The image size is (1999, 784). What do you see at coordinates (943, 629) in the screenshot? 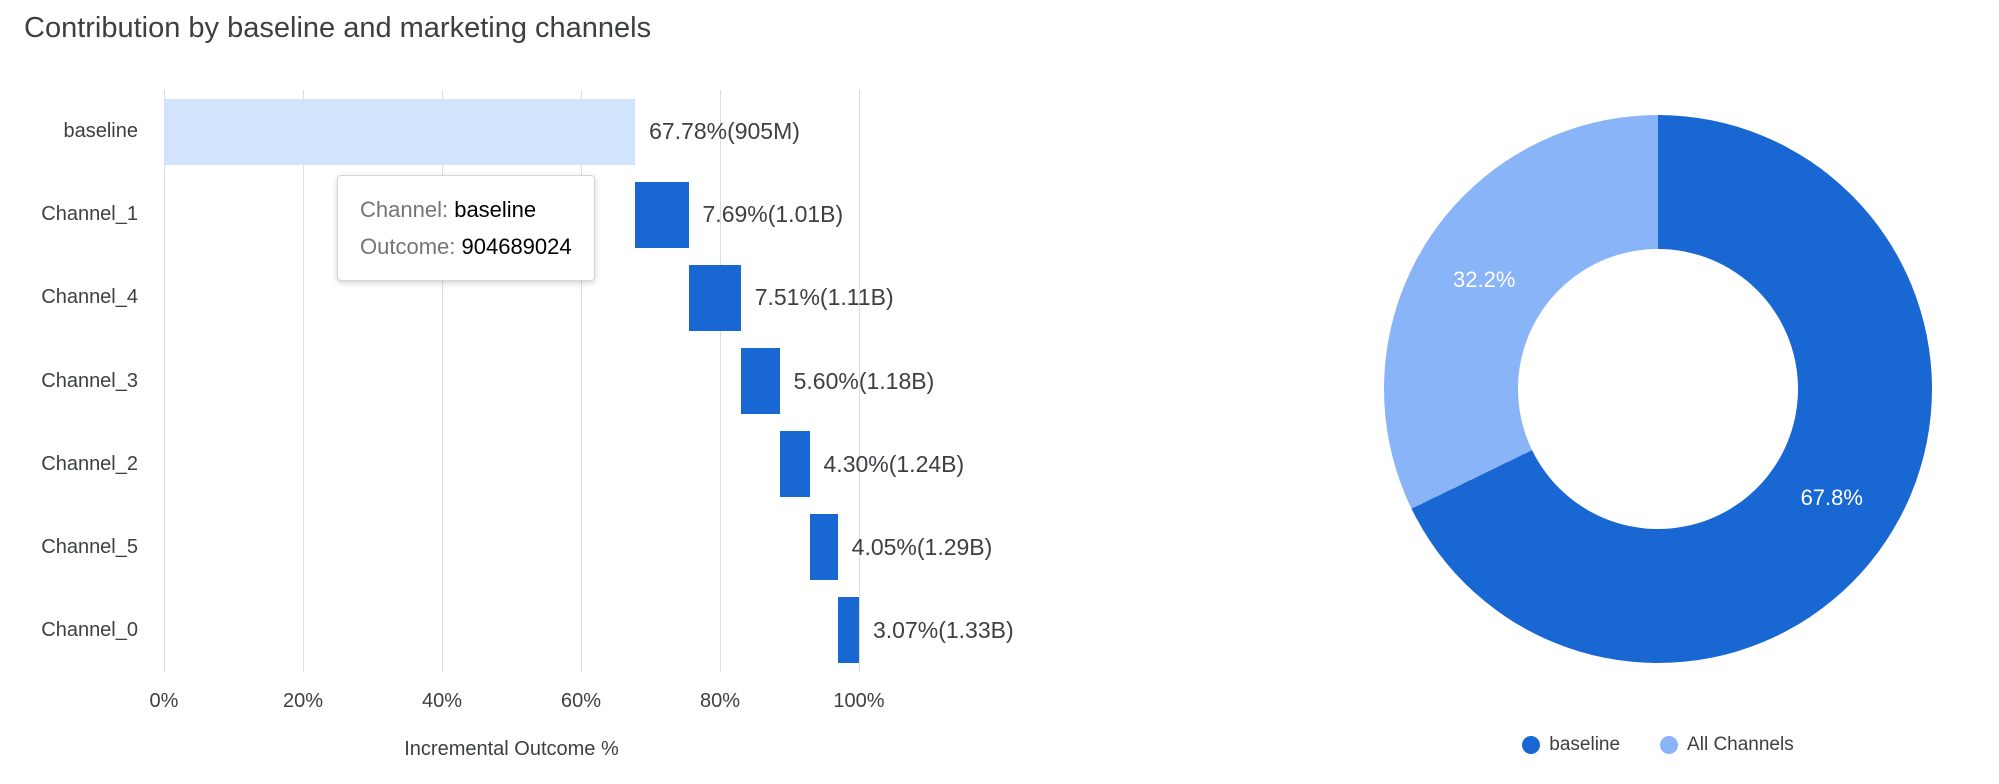
I see `bar-value-label-channel_0: 3.07%(1.33B)` at bounding box center [943, 629].